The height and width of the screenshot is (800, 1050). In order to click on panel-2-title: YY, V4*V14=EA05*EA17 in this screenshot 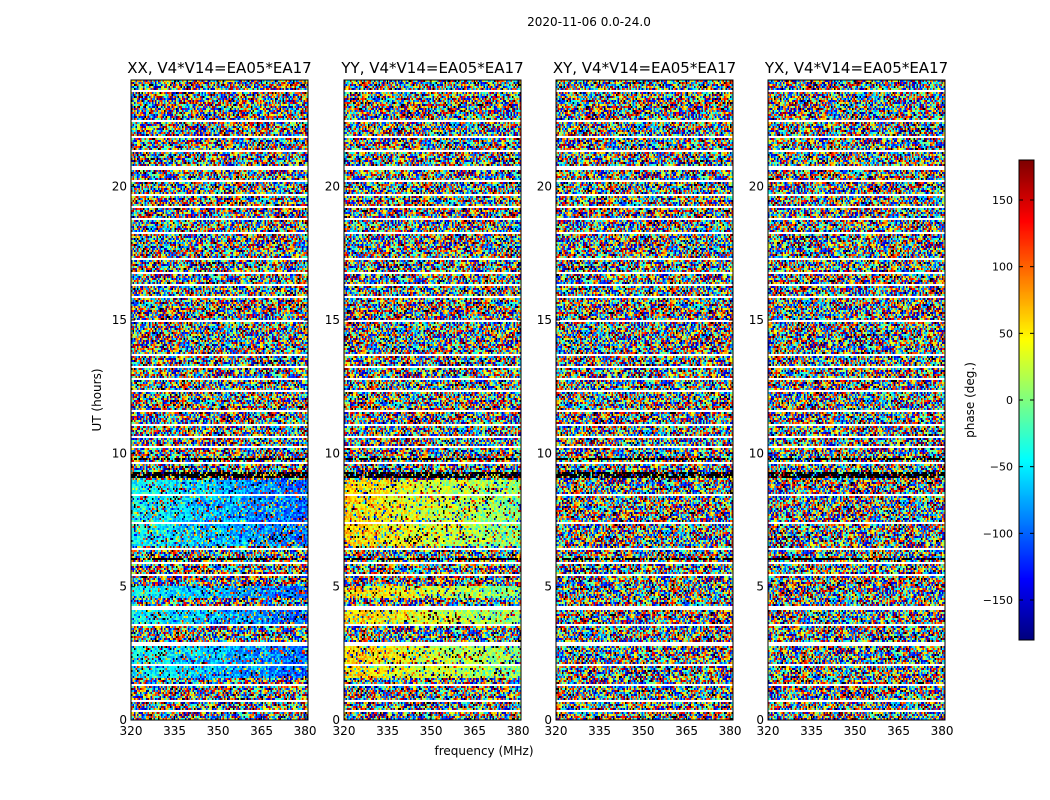, I will do `click(431, 68)`.